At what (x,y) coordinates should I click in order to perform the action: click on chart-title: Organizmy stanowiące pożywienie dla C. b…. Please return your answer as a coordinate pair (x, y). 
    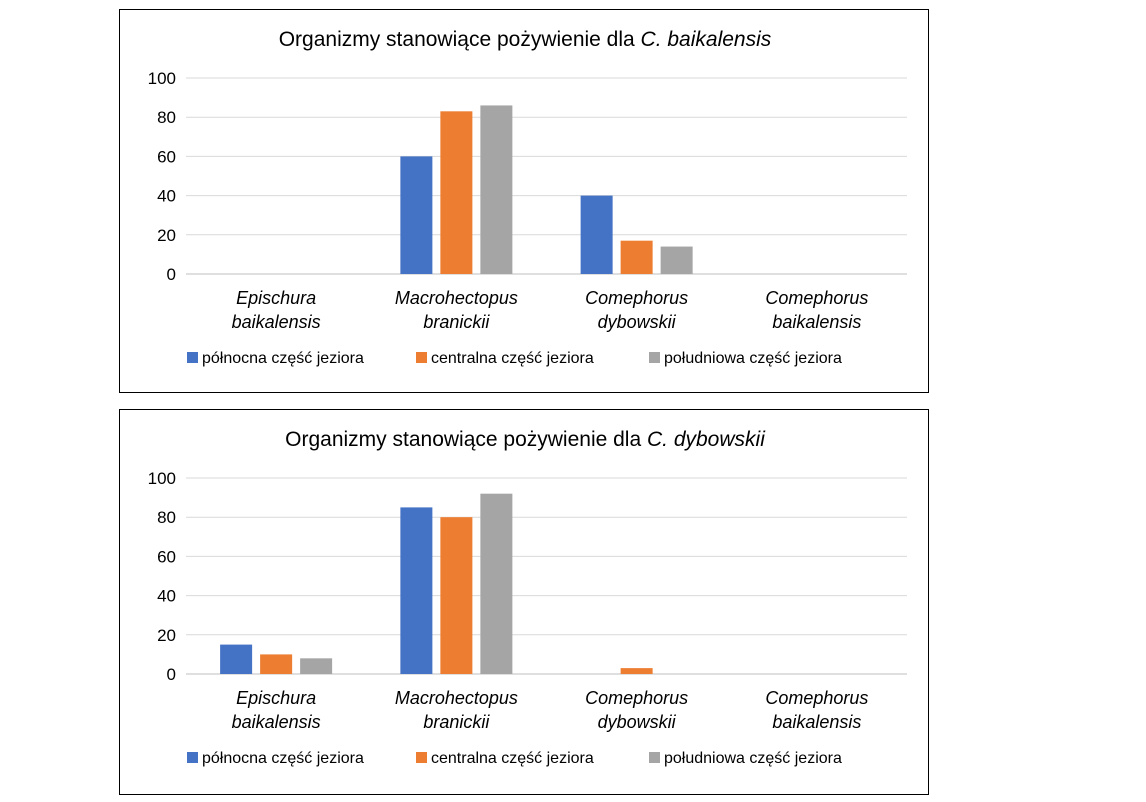
    Looking at the image, I should click on (525, 39).